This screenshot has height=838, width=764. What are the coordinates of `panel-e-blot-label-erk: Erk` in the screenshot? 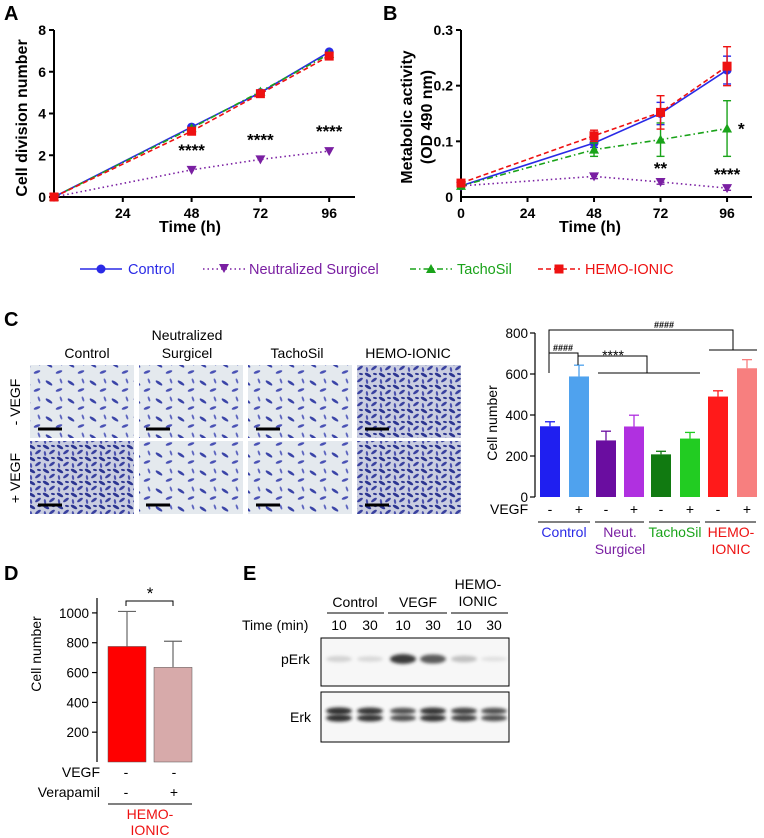 It's located at (301, 717).